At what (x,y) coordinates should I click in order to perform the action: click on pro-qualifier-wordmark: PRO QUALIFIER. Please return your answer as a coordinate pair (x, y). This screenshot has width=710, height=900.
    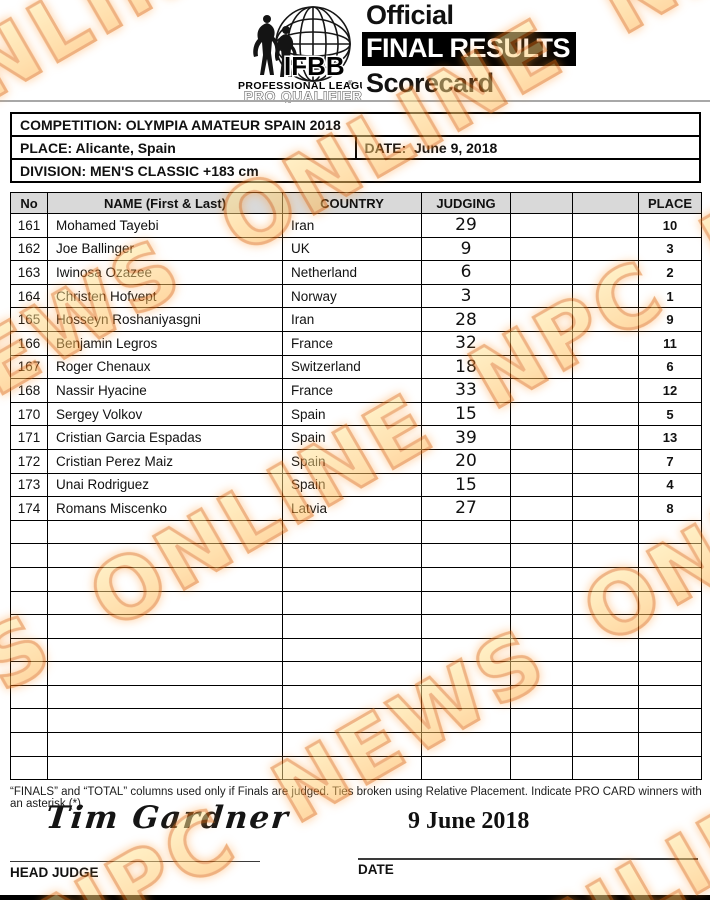
    Looking at the image, I should click on (303, 96).